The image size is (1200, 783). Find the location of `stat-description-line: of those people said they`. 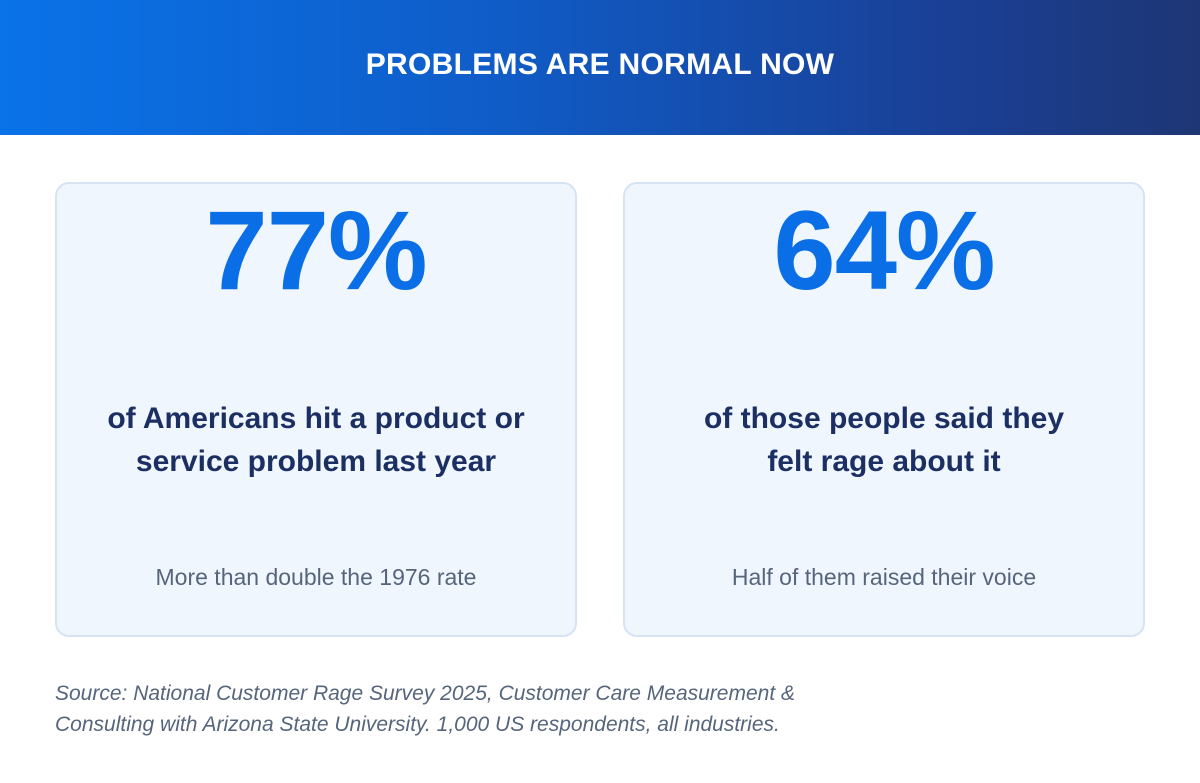

stat-description-line: of those people said they is located at coordinates (884, 418).